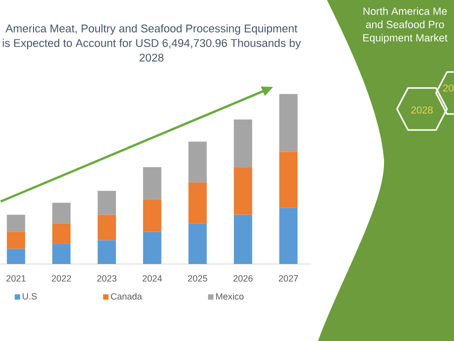  I want to click on x-tick-label: 2022, so click(61, 278).